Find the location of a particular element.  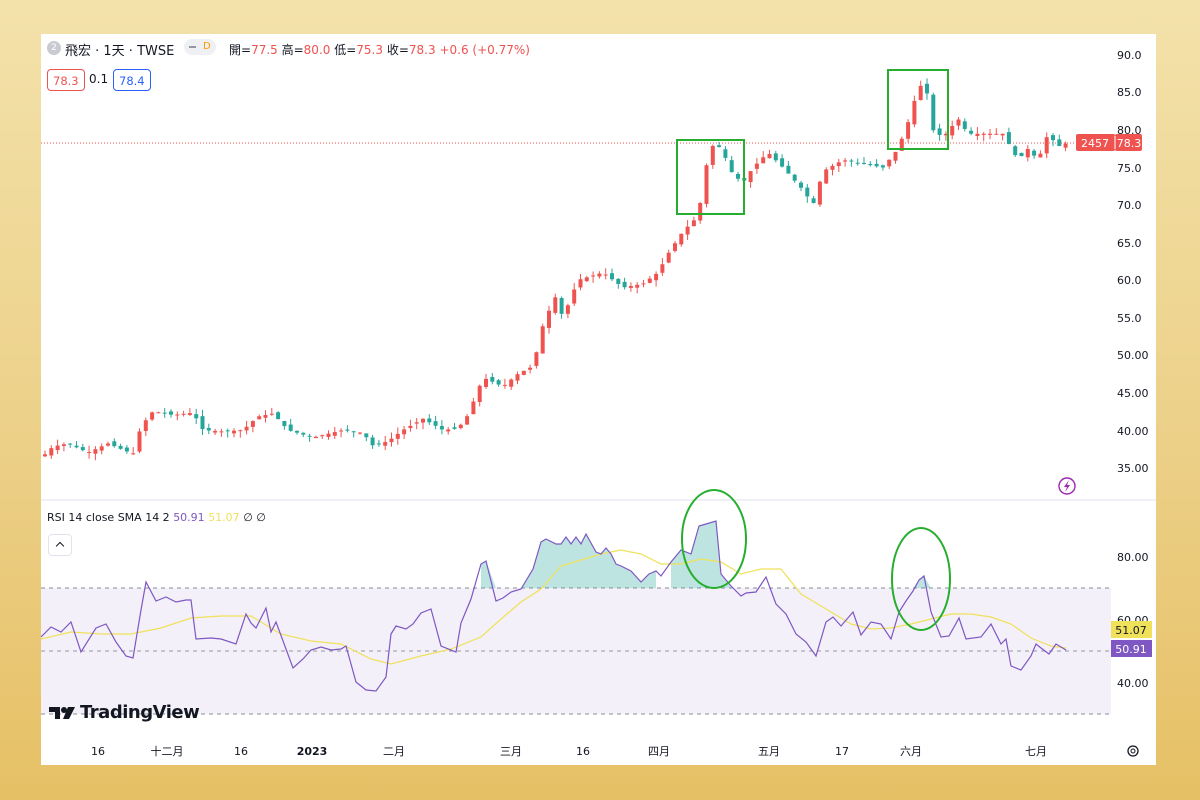

highlight-box-june is located at coordinates (918, 109).